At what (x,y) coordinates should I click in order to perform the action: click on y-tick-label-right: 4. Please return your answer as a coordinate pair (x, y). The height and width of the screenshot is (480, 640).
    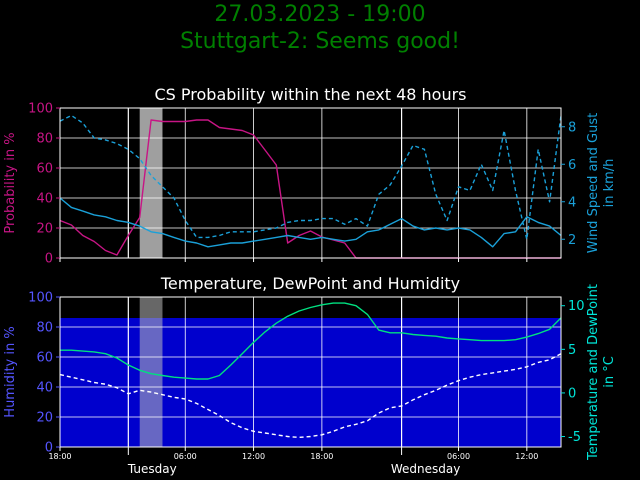
    Looking at the image, I should click on (572, 202).